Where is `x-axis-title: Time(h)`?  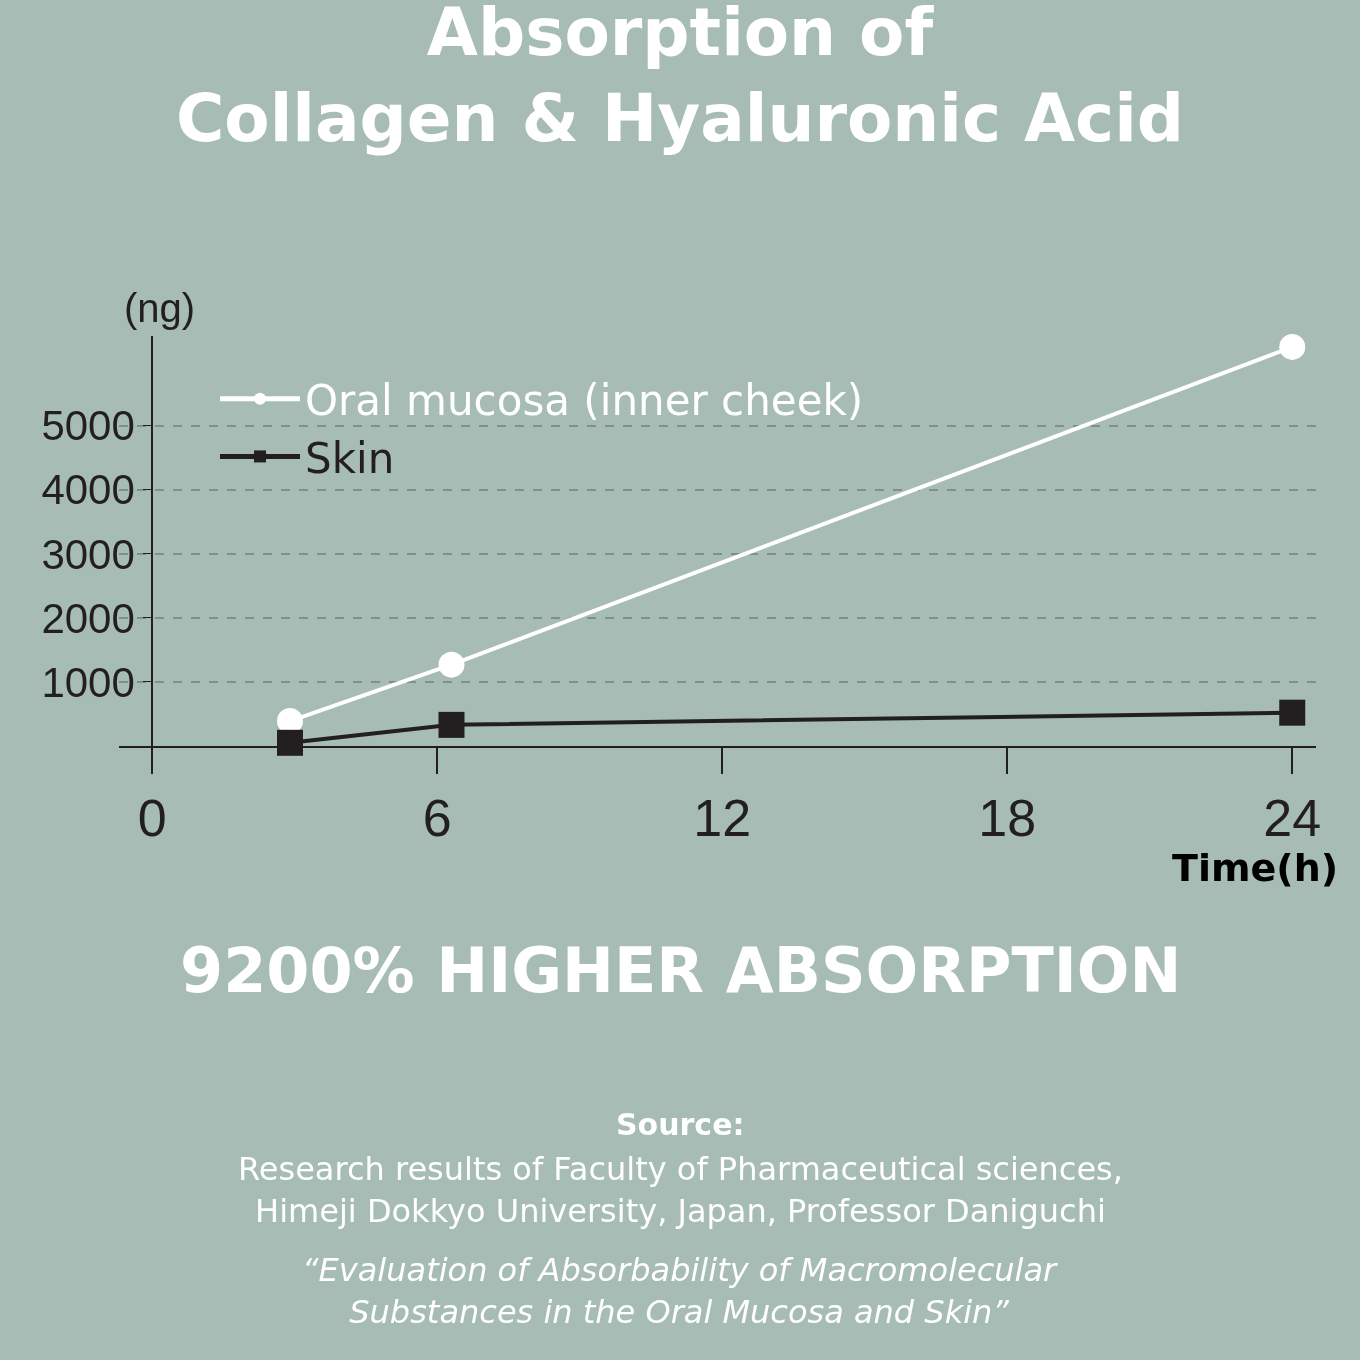 x-axis-title: Time(h) is located at coordinates (1255, 868).